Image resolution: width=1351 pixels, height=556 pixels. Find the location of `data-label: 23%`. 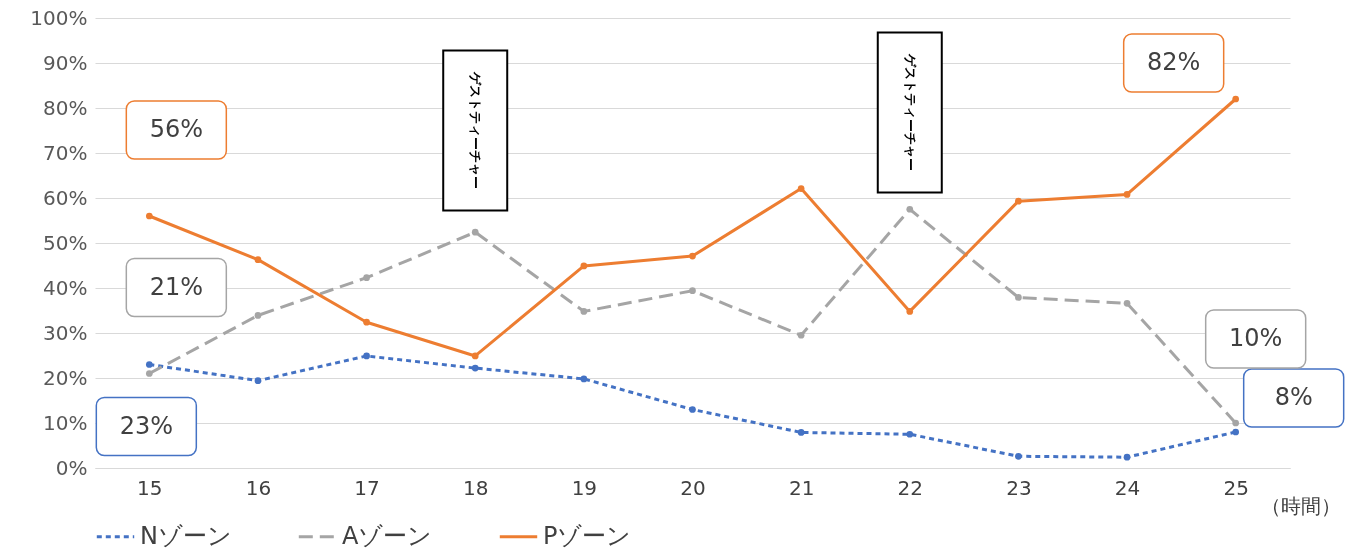

data-label: 23% is located at coordinates (146, 425).